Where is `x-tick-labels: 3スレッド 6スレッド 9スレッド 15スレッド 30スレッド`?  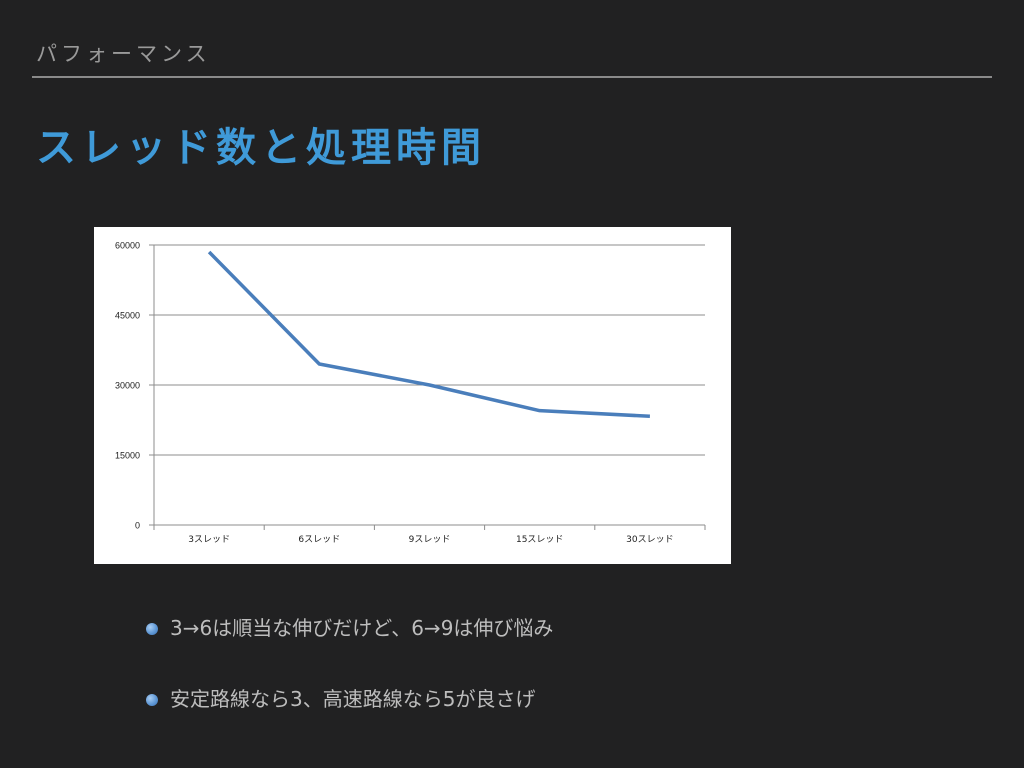
x-tick-labels: 3スレッド 6スレッド 9スレッド 15スレッド 30スレッド is located at coordinates (430, 540).